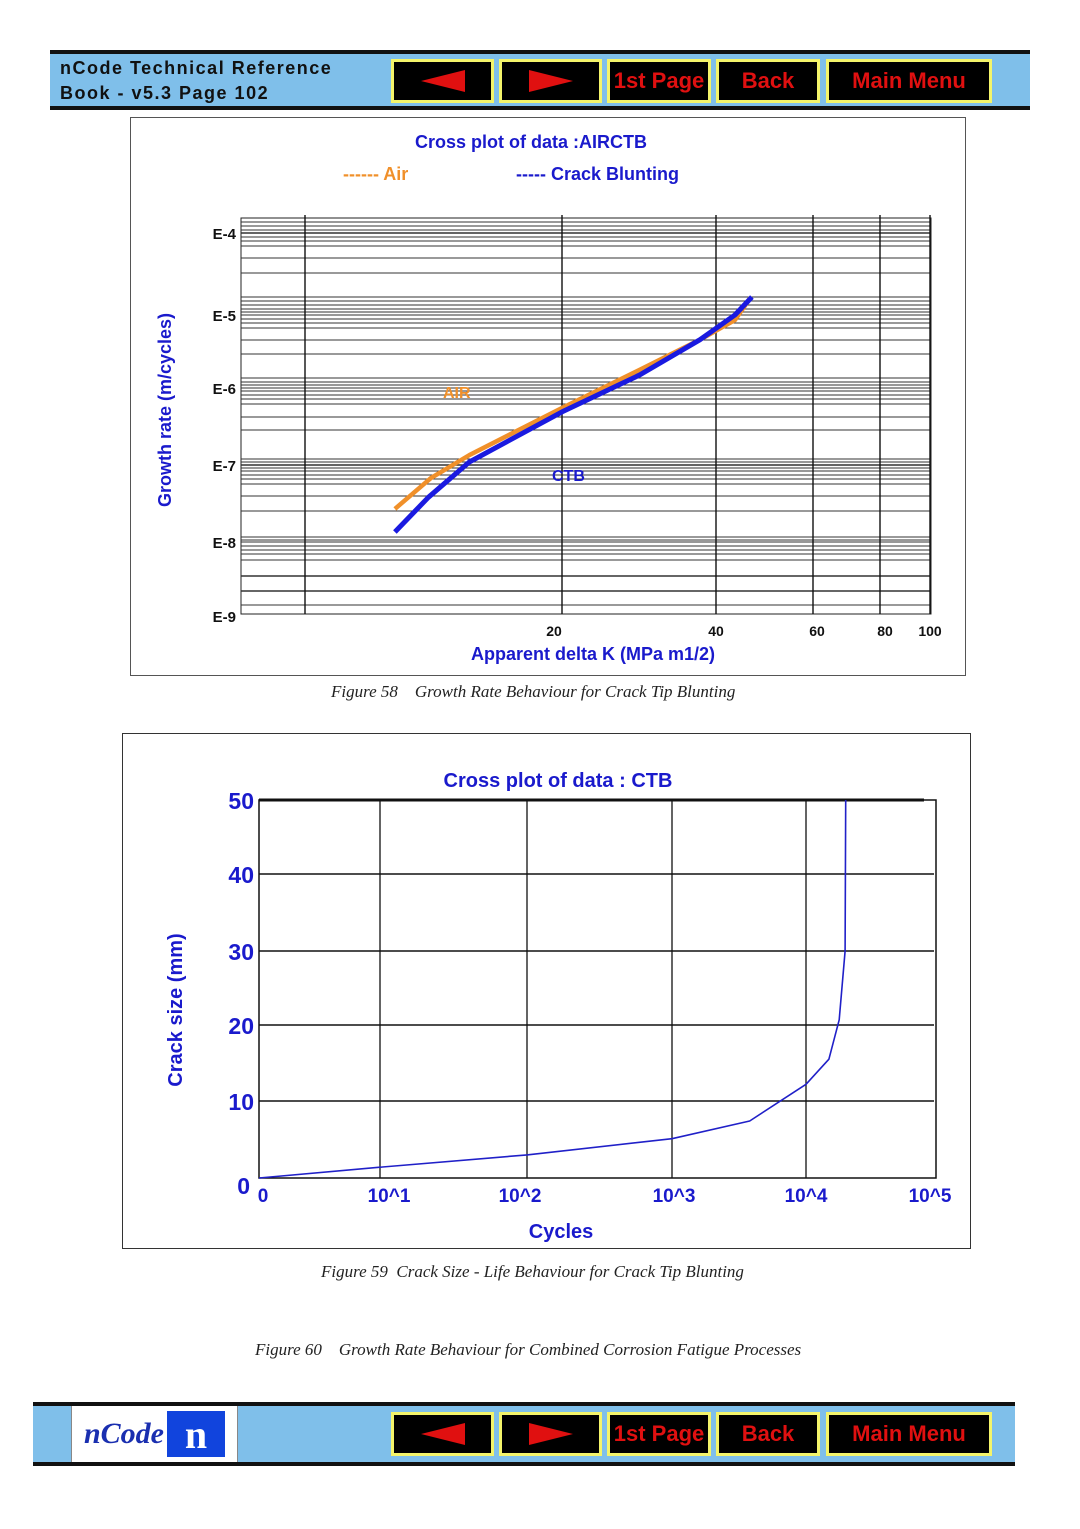 This screenshot has height=1529, width=1080. Describe the element at coordinates (196, 1434) in the screenshot. I see `logo-mark-icon: n` at that location.